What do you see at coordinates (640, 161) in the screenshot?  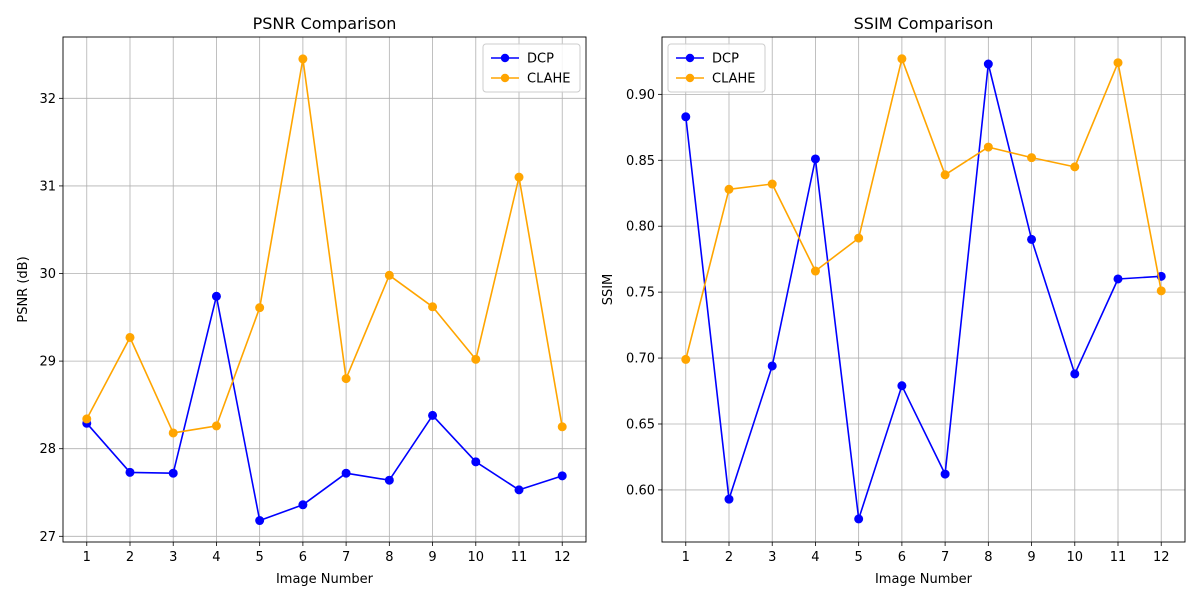 I see `y-tick-label: 0.85` at bounding box center [640, 161].